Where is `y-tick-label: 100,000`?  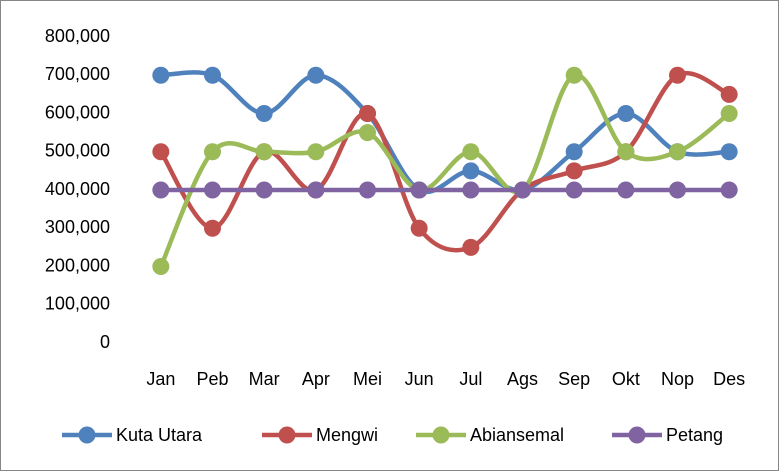
y-tick-label: 100,000 is located at coordinates (77, 304).